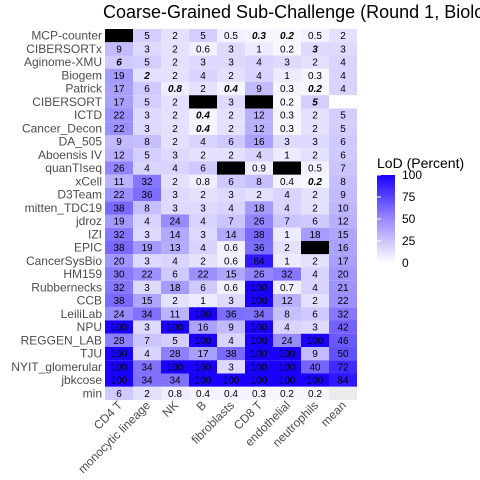 This screenshot has width=480, height=480. What do you see at coordinates (91, 354) in the screenshot?
I see `row-label: TJU` at bounding box center [91, 354].